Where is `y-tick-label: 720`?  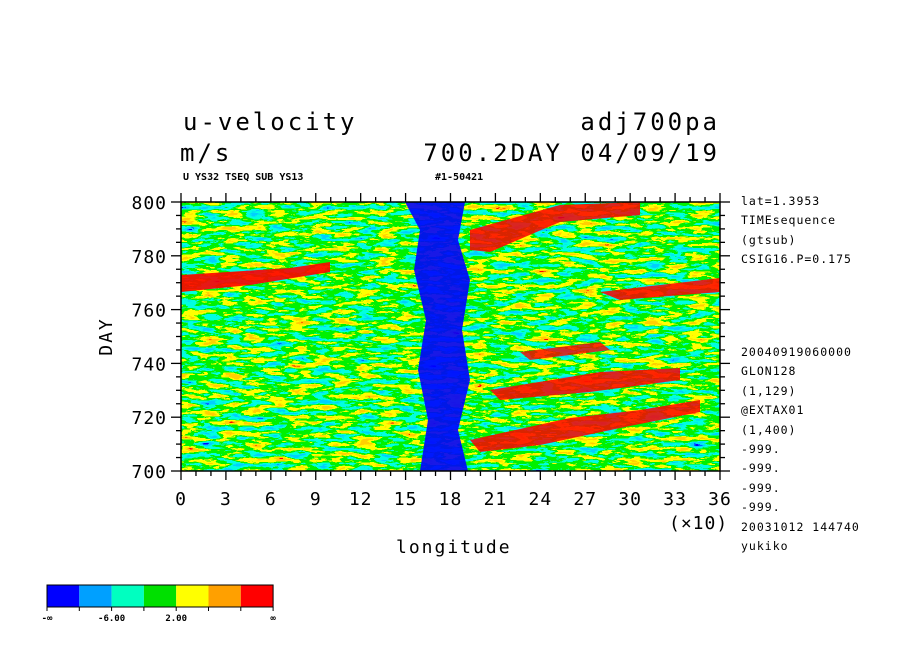
y-tick-label: 720 is located at coordinates (149, 418).